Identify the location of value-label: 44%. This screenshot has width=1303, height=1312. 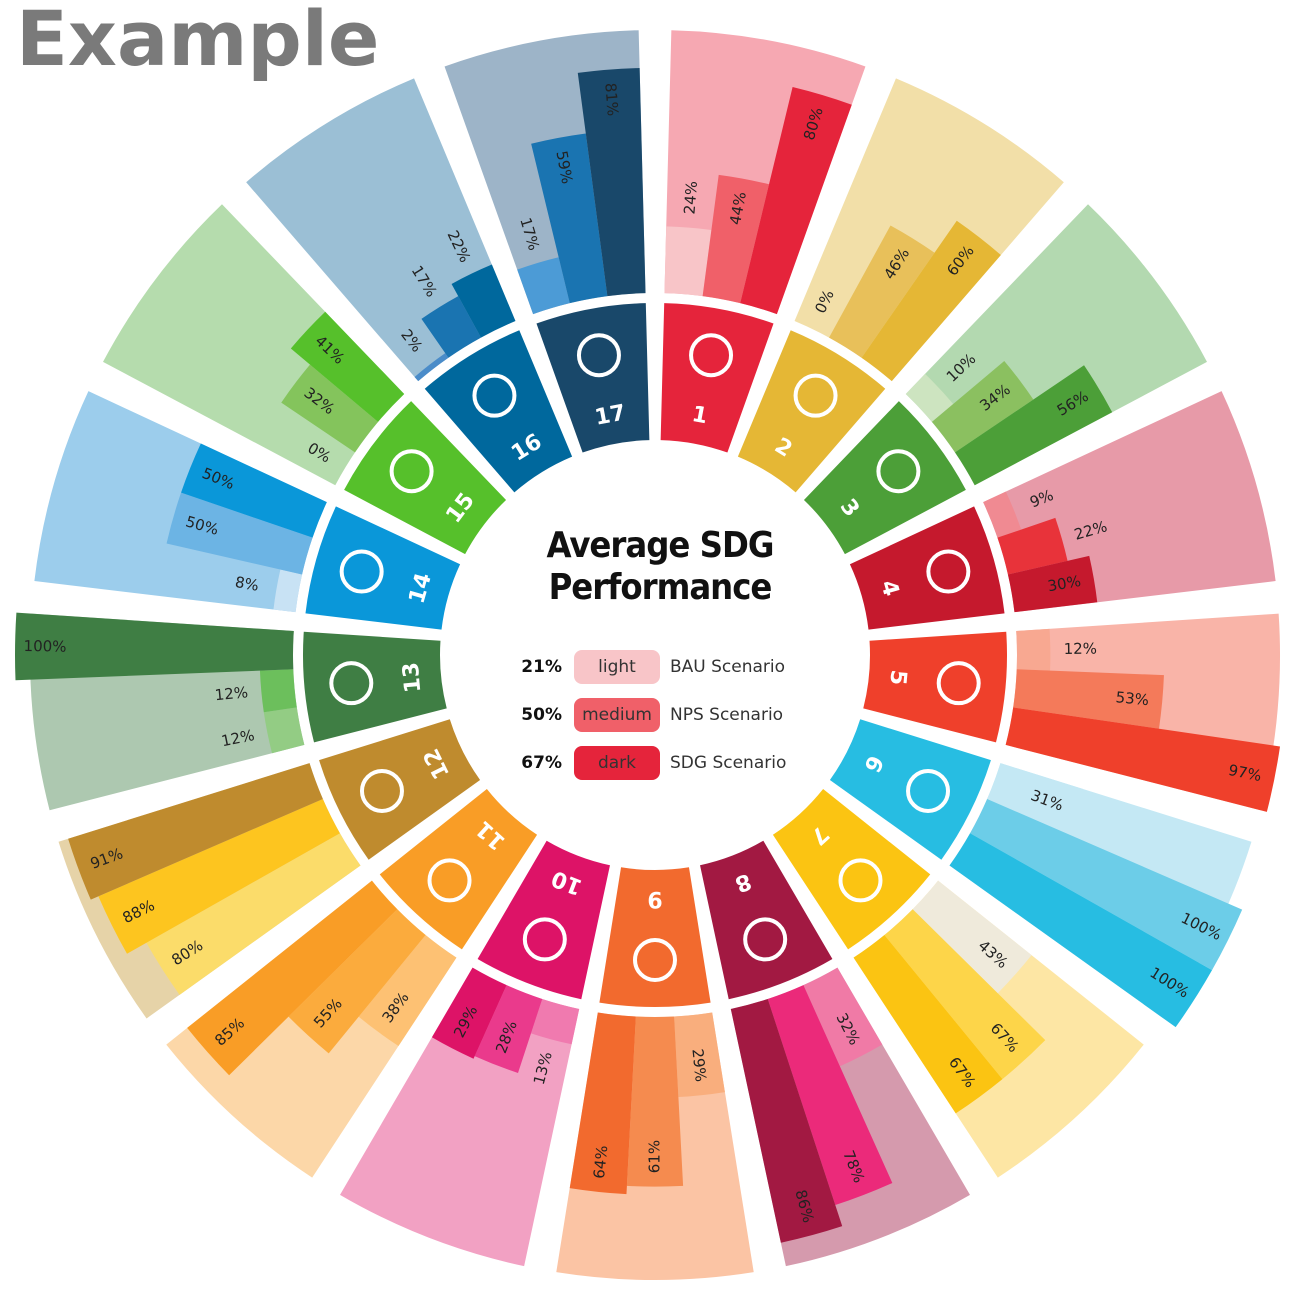
(738, 208).